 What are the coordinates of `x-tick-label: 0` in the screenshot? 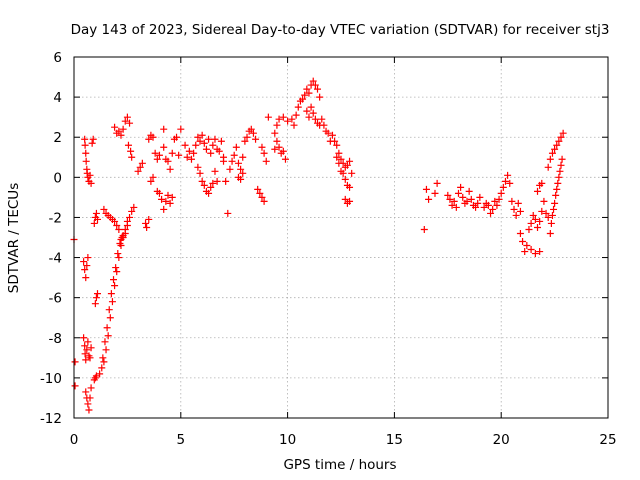 It's located at (74, 440).